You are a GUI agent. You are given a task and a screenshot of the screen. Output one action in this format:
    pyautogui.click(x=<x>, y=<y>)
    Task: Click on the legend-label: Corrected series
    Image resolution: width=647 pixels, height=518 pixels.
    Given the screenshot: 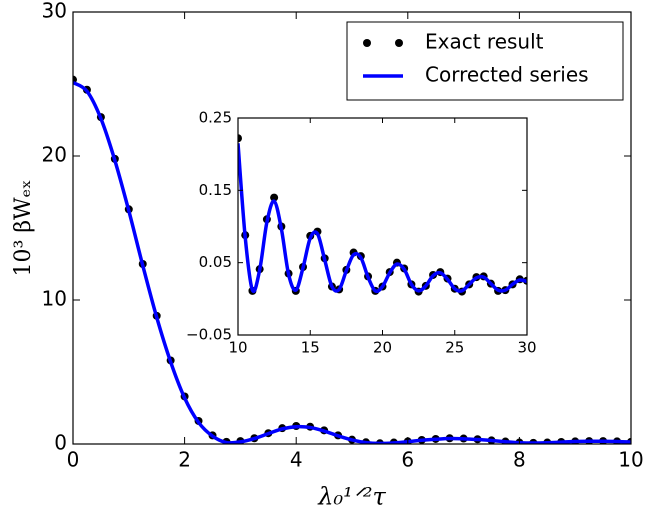 What is the action you would take?
    pyautogui.click(x=507, y=75)
    